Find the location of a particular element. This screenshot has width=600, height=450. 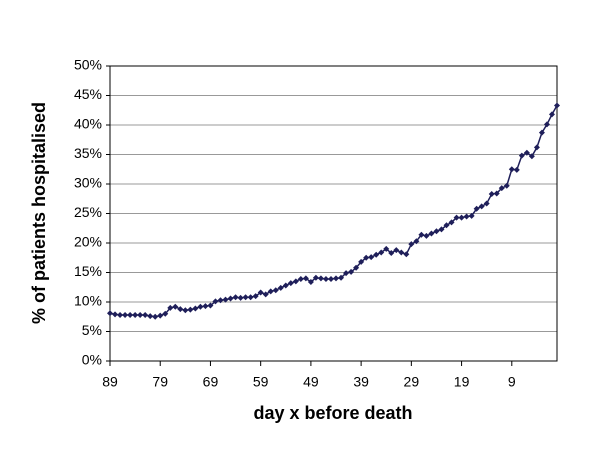

x-tick-label: 29 is located at coordinates (412, 382).